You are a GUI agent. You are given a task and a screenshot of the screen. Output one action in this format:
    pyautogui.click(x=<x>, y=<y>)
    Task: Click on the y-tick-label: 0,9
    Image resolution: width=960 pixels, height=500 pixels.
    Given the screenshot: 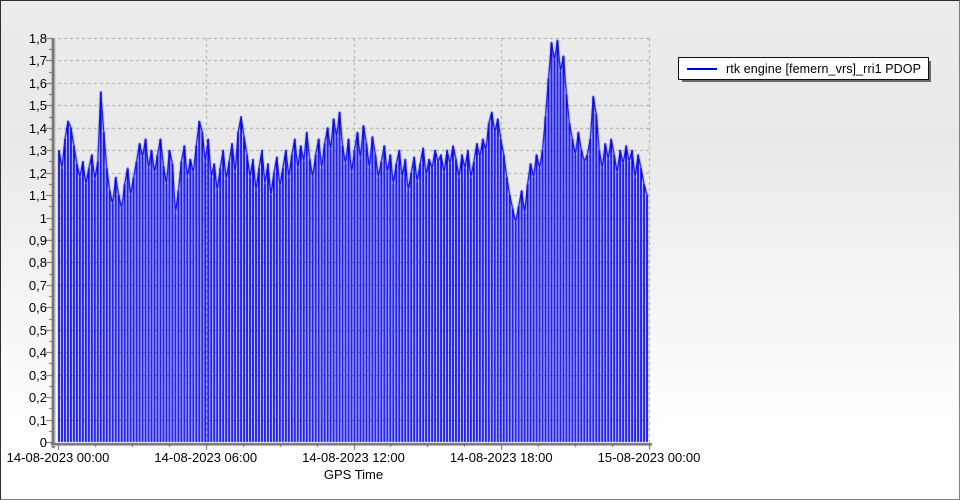 What is the action you would take?
    pyautogui.click(x=37, y=240)
    